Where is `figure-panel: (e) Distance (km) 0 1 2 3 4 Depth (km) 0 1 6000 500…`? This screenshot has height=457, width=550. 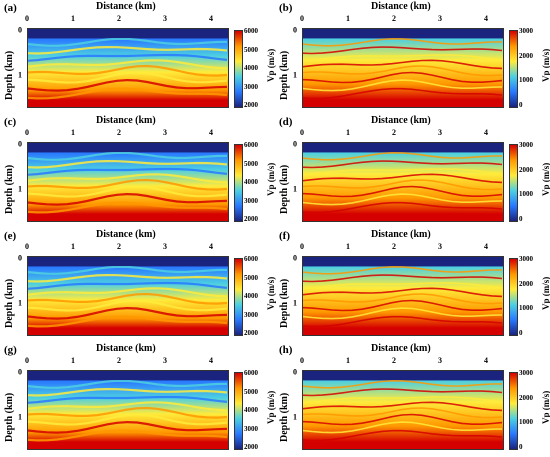 figure-panel: (e) Distance (km) 0 1 2 3 4 Depth (km) 0 1 6000 500… is located at coordinates (138, 285).